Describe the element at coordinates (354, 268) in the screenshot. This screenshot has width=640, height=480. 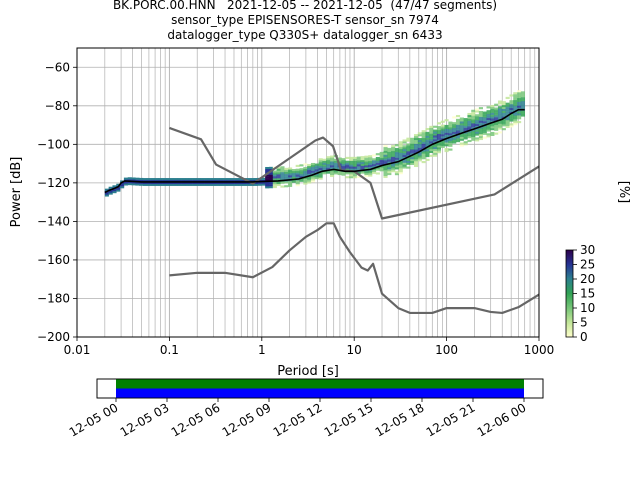
I see `model-curve-lower` at that location.